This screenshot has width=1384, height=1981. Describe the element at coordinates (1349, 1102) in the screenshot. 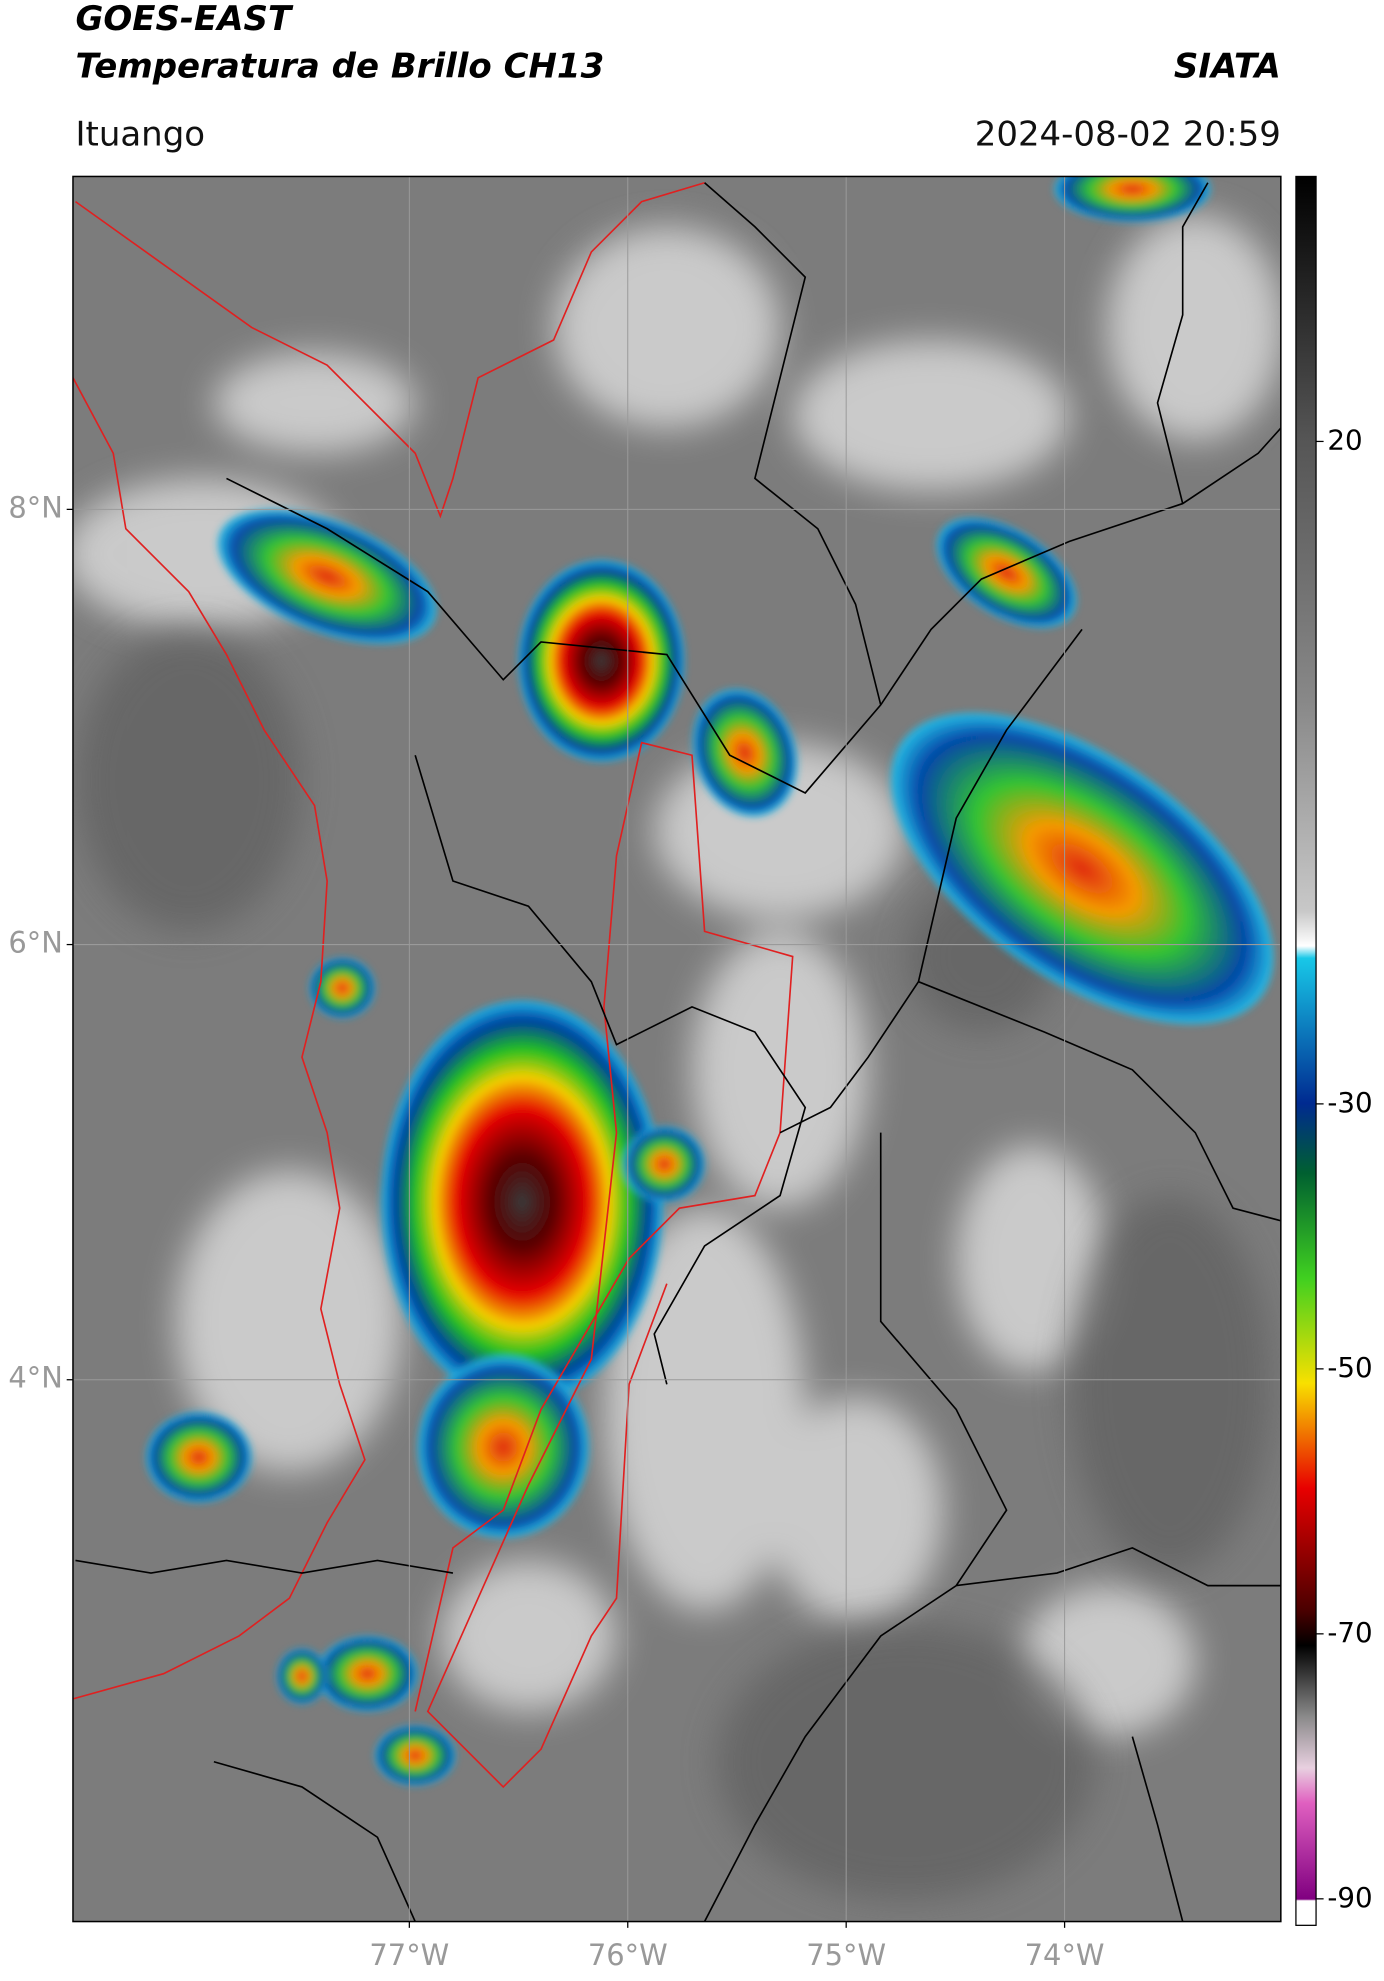

I see `colorbar-tick-label: -30` at that location.